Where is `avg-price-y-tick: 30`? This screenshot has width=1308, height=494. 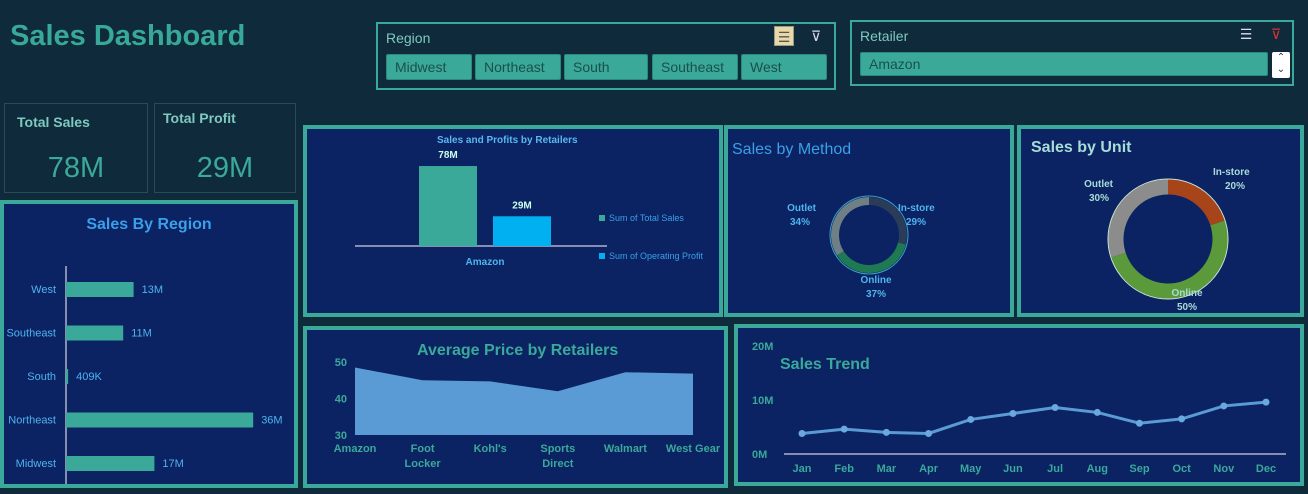 avg-price-y-tick: 30 is located at coordinates (341, 436).